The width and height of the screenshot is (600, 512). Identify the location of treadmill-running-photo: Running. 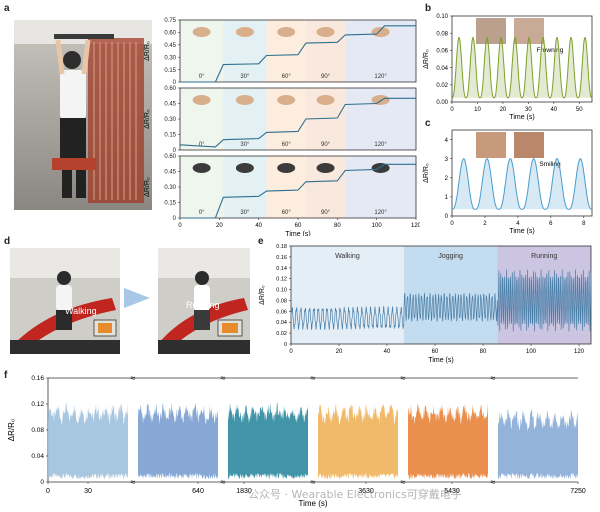
(204, 301).